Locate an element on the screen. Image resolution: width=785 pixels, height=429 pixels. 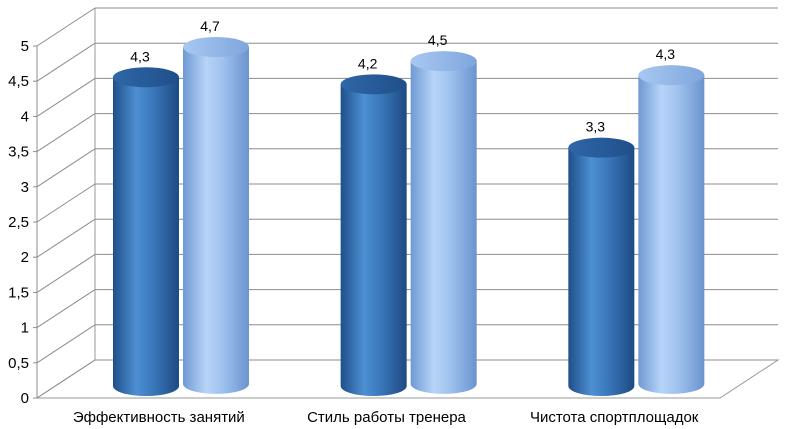
data-label: 4,5 is located at coordinates (438, 40).